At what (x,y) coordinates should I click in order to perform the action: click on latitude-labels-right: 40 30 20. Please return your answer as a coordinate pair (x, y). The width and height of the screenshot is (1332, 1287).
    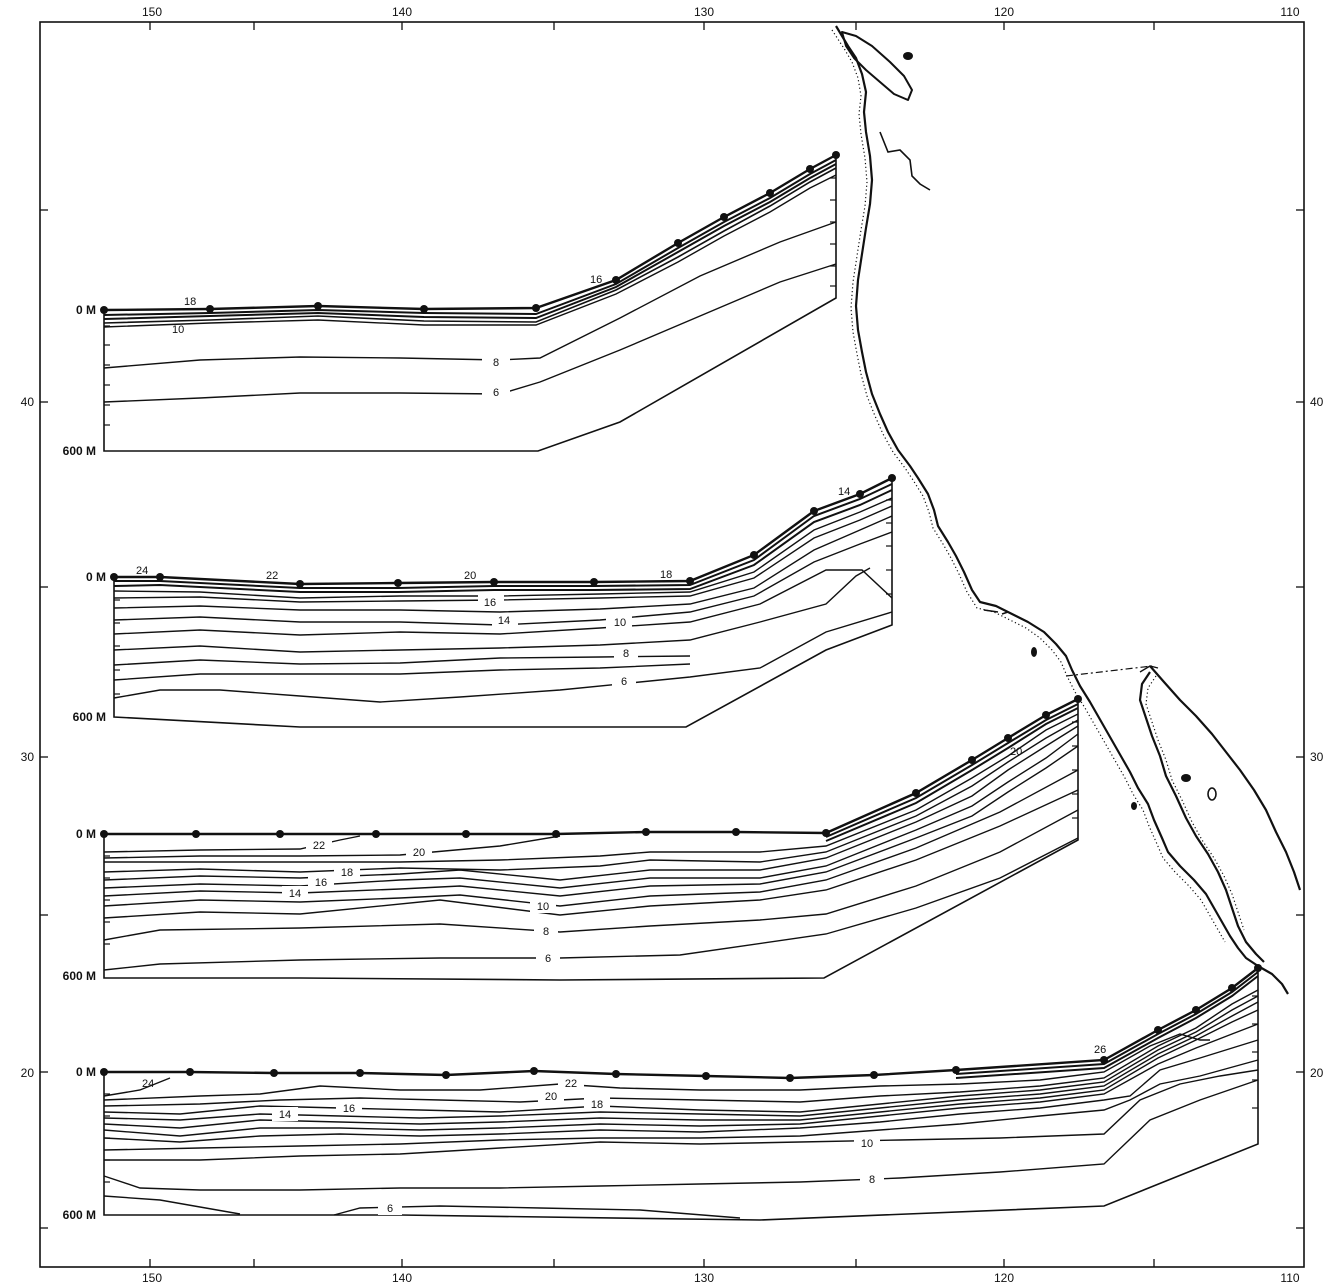
    Looking at the image, I should click on (1317, 737).